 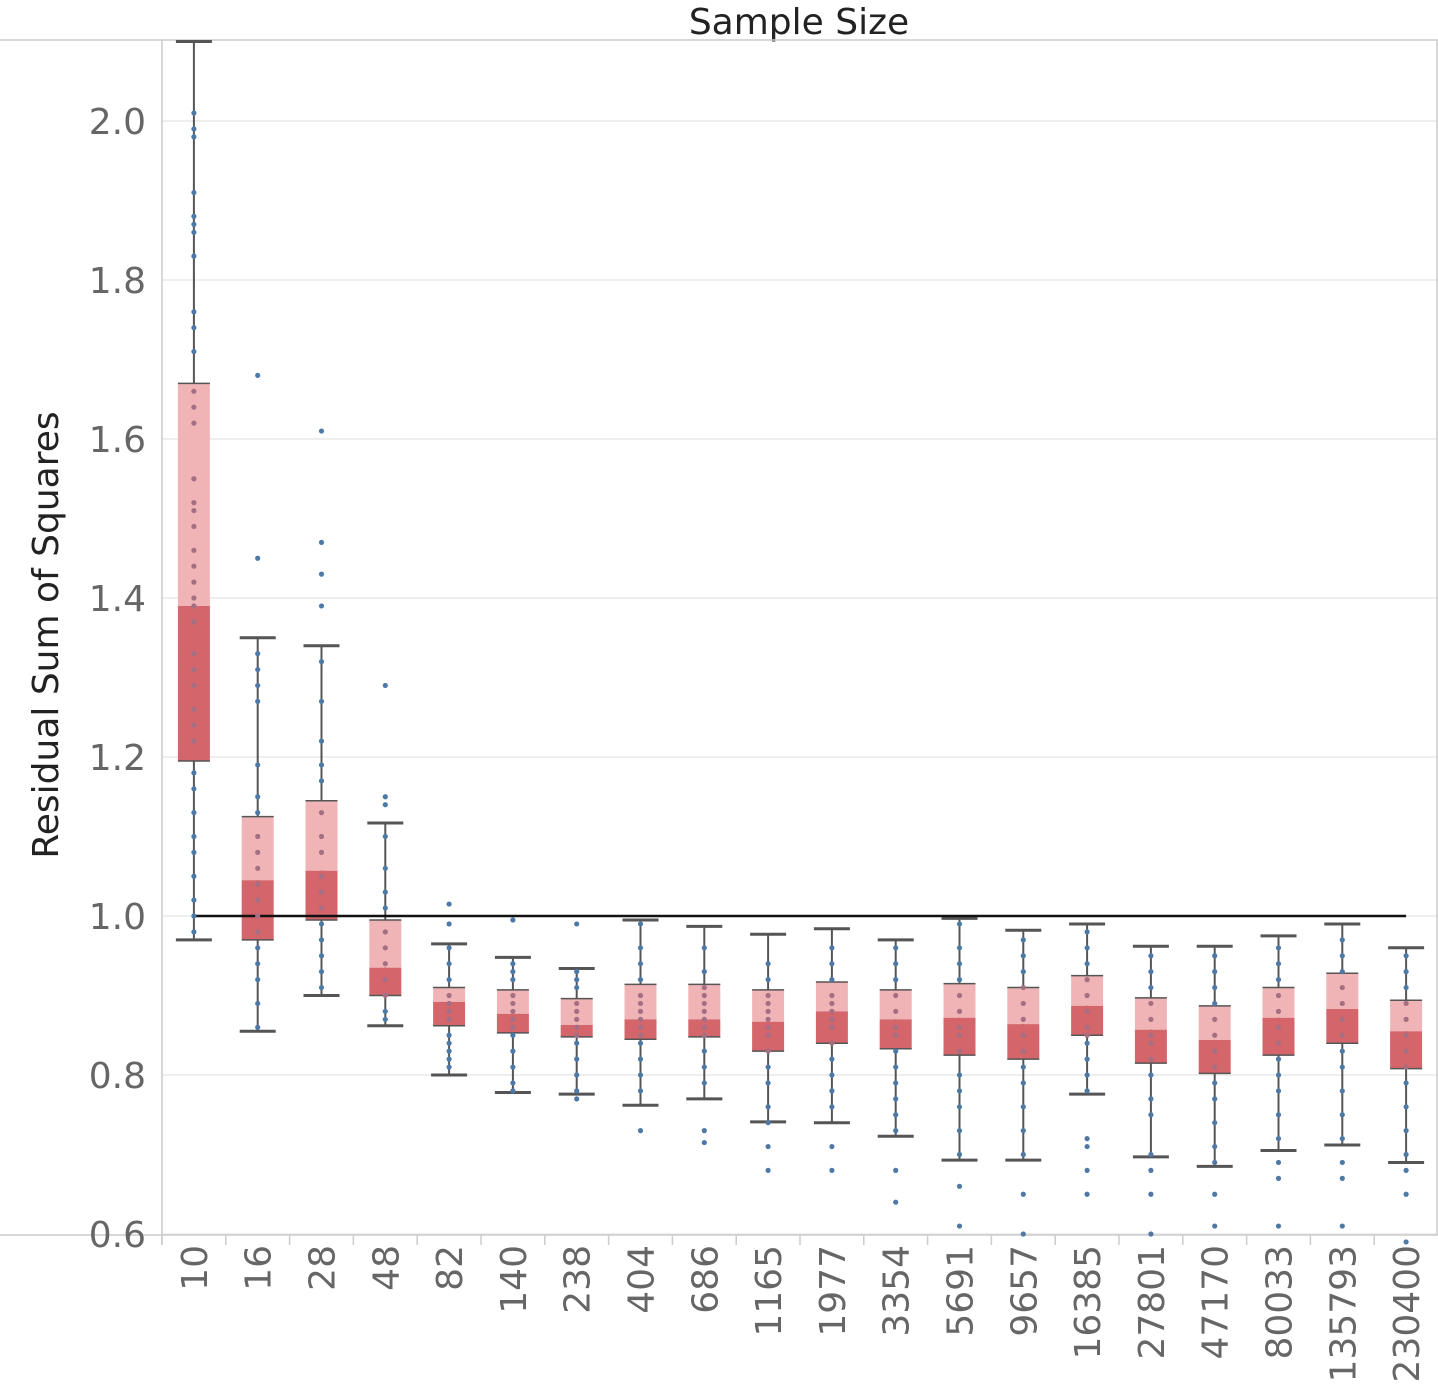 I want to click on x-tick-label: 47170, so click(x=1216, y=1302).